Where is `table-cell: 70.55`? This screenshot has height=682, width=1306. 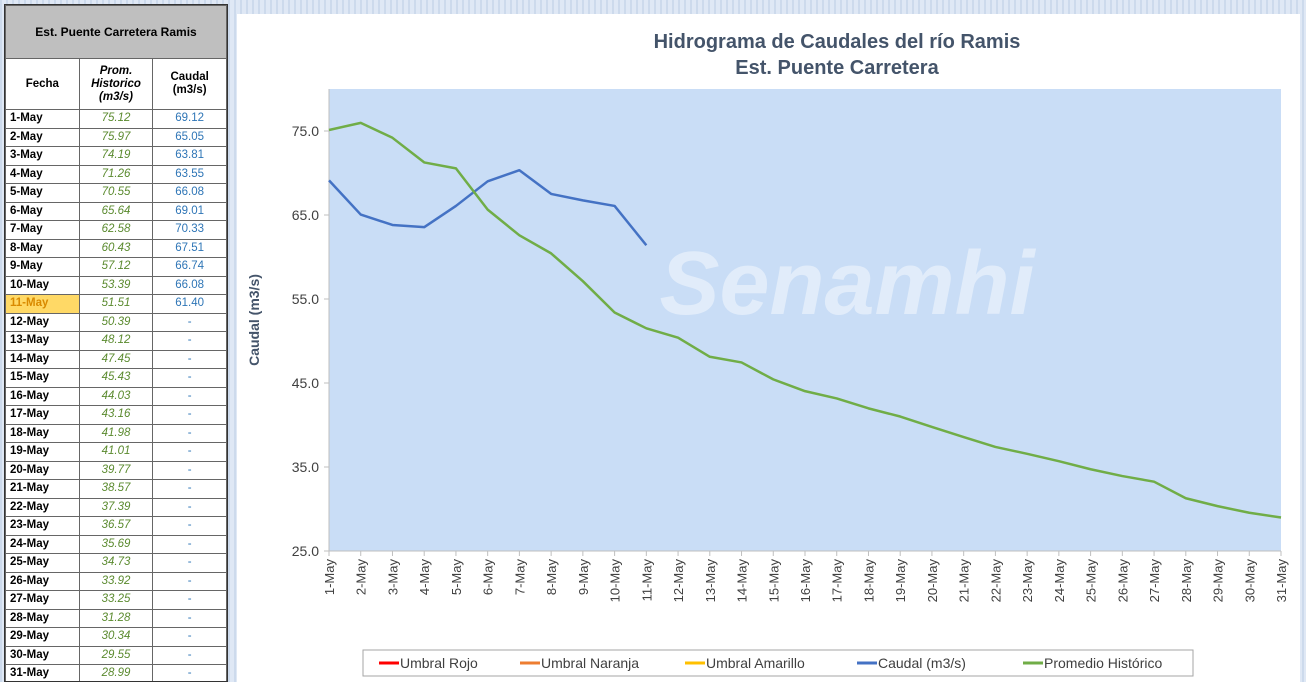
table-cell: 70.55 is located at coordinates (116, 193).